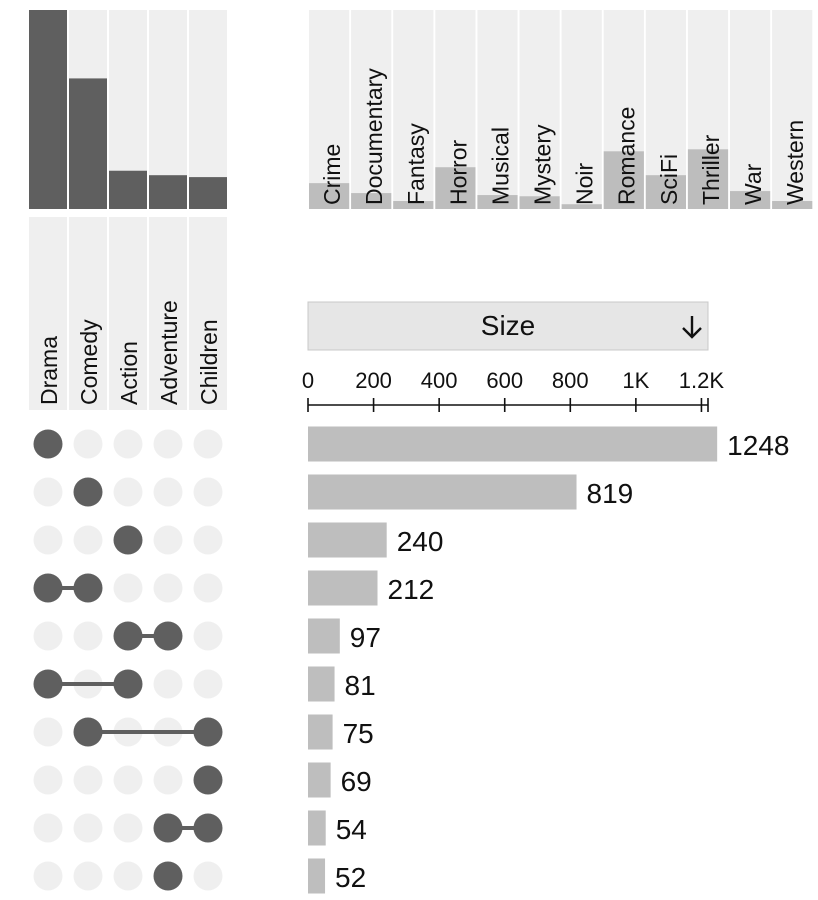  I want to click on other-set-bar-scifi, so click(665, 192).